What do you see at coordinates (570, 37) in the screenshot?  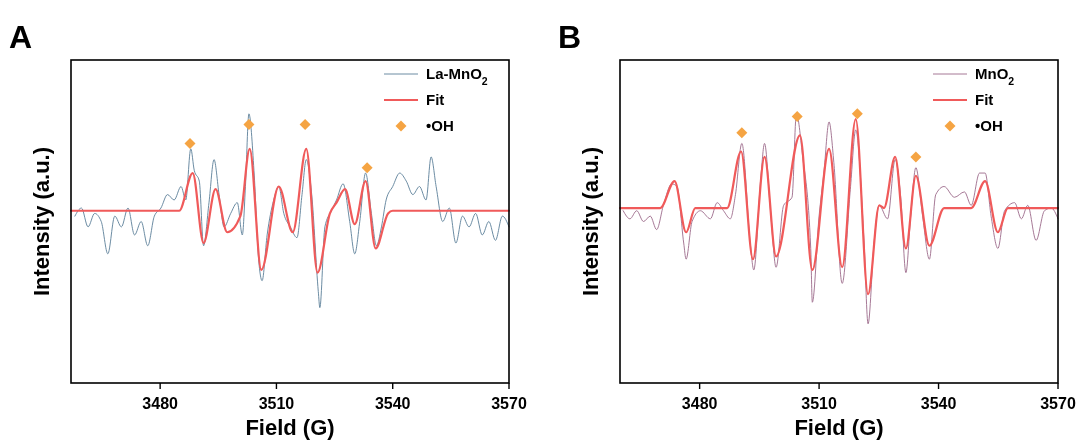 I see `chart-title: B` at bounding box center [570, 37].